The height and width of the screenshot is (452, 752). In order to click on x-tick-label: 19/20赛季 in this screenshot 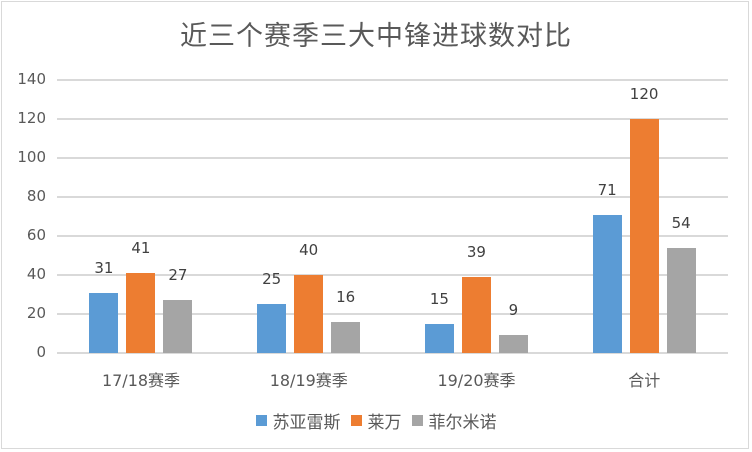, I will do `click(476, 380)`.